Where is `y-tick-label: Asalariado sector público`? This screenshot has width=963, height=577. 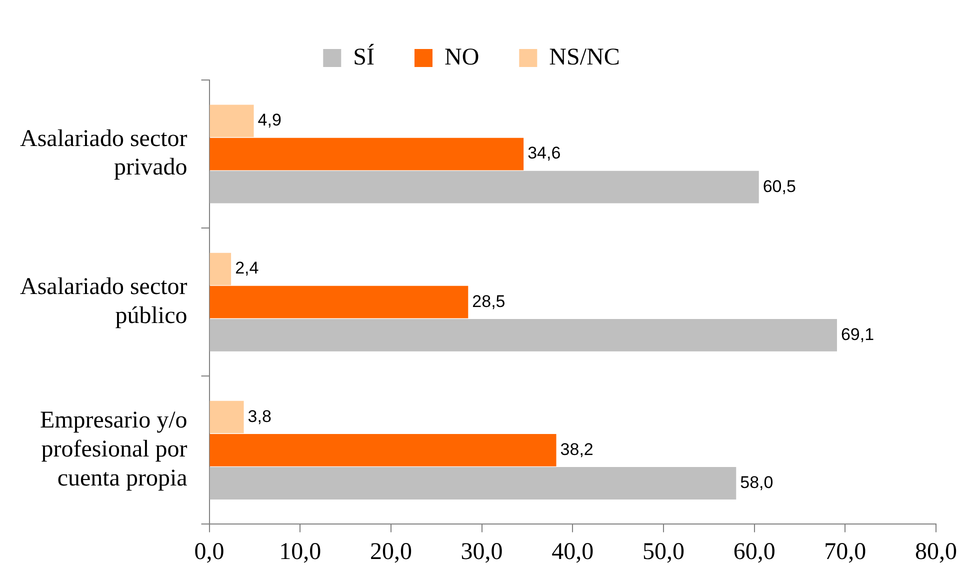
y-tick-label: Asalariado sector público is located at coordinates (104, 301).